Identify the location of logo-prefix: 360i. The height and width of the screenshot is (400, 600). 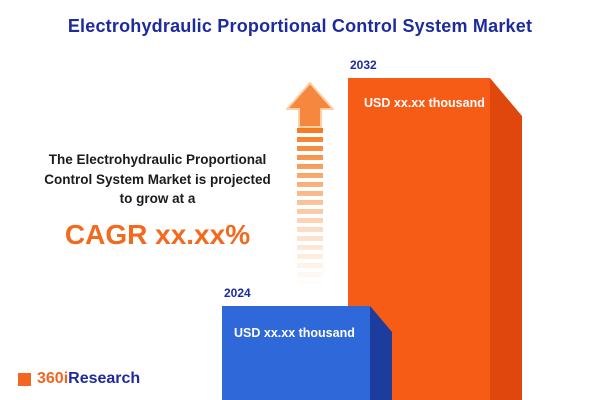
(53, 378).